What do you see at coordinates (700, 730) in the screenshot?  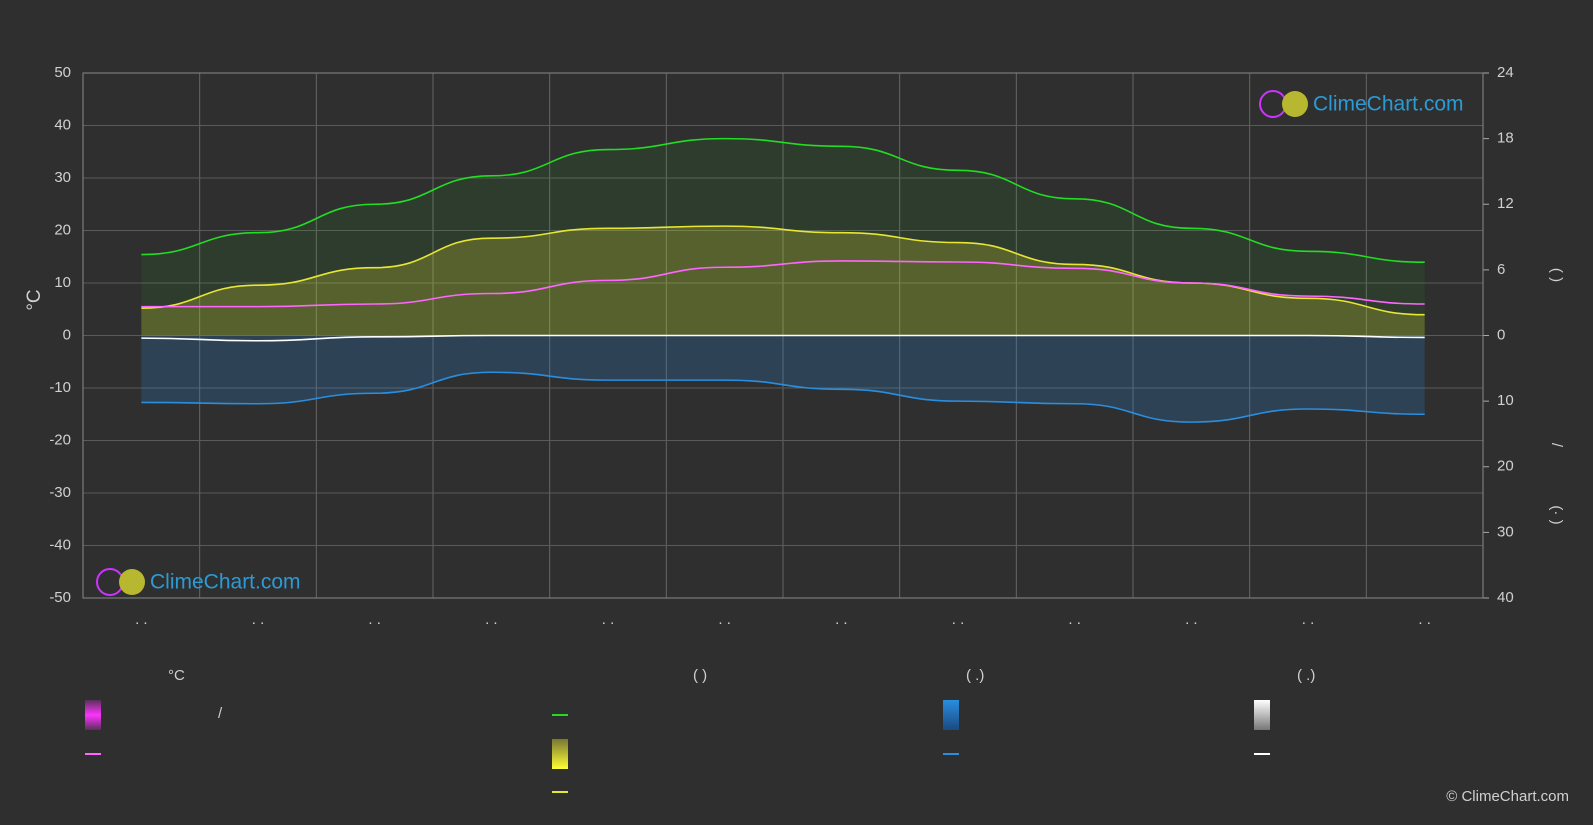 I see `legend: °C ( ) ( .) ( .) /` at bounding box center [700, 730].